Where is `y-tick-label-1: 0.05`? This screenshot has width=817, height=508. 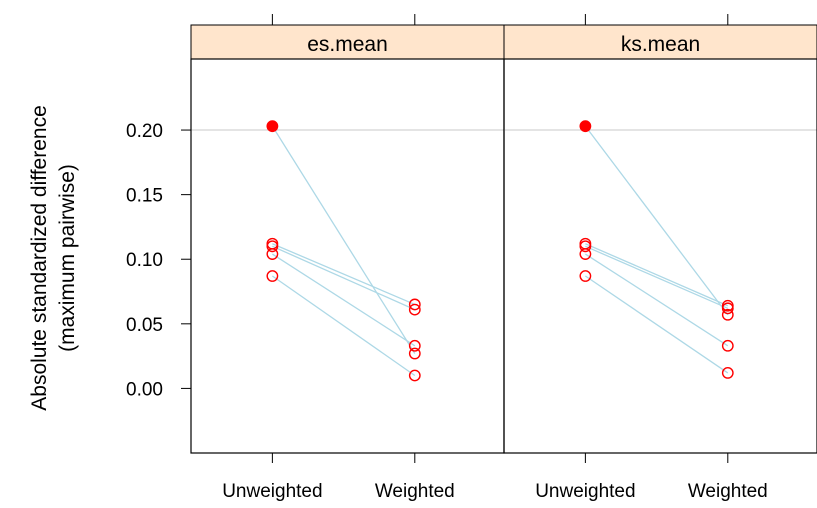
y-tick-label-1: 0.05 is located at coordinates (144, 325).